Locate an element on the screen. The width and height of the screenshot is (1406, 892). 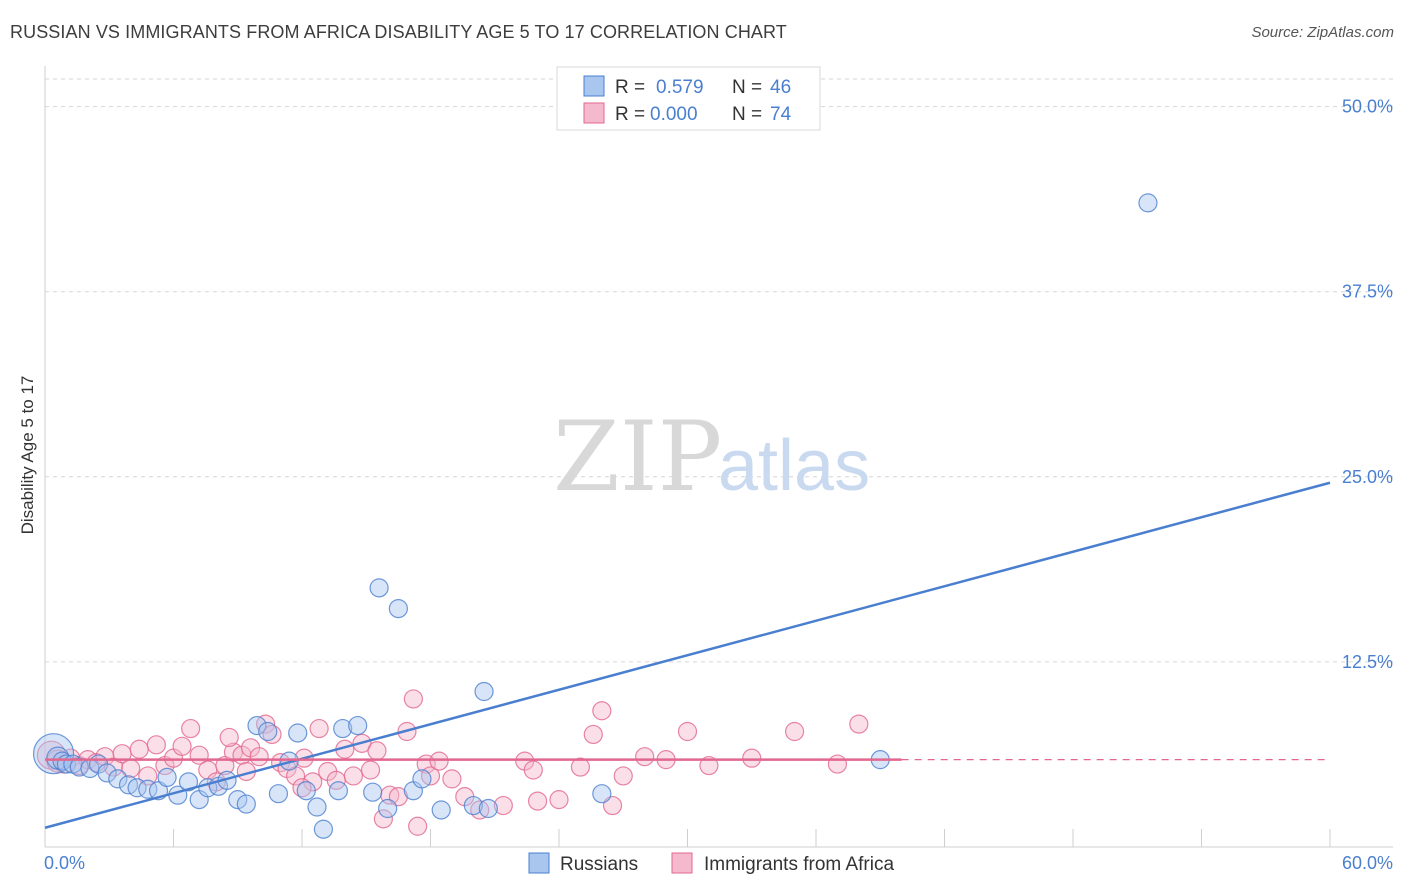
bottom-legend-label-africa: Immigrants from Africa is located at coordinates (799, 864).